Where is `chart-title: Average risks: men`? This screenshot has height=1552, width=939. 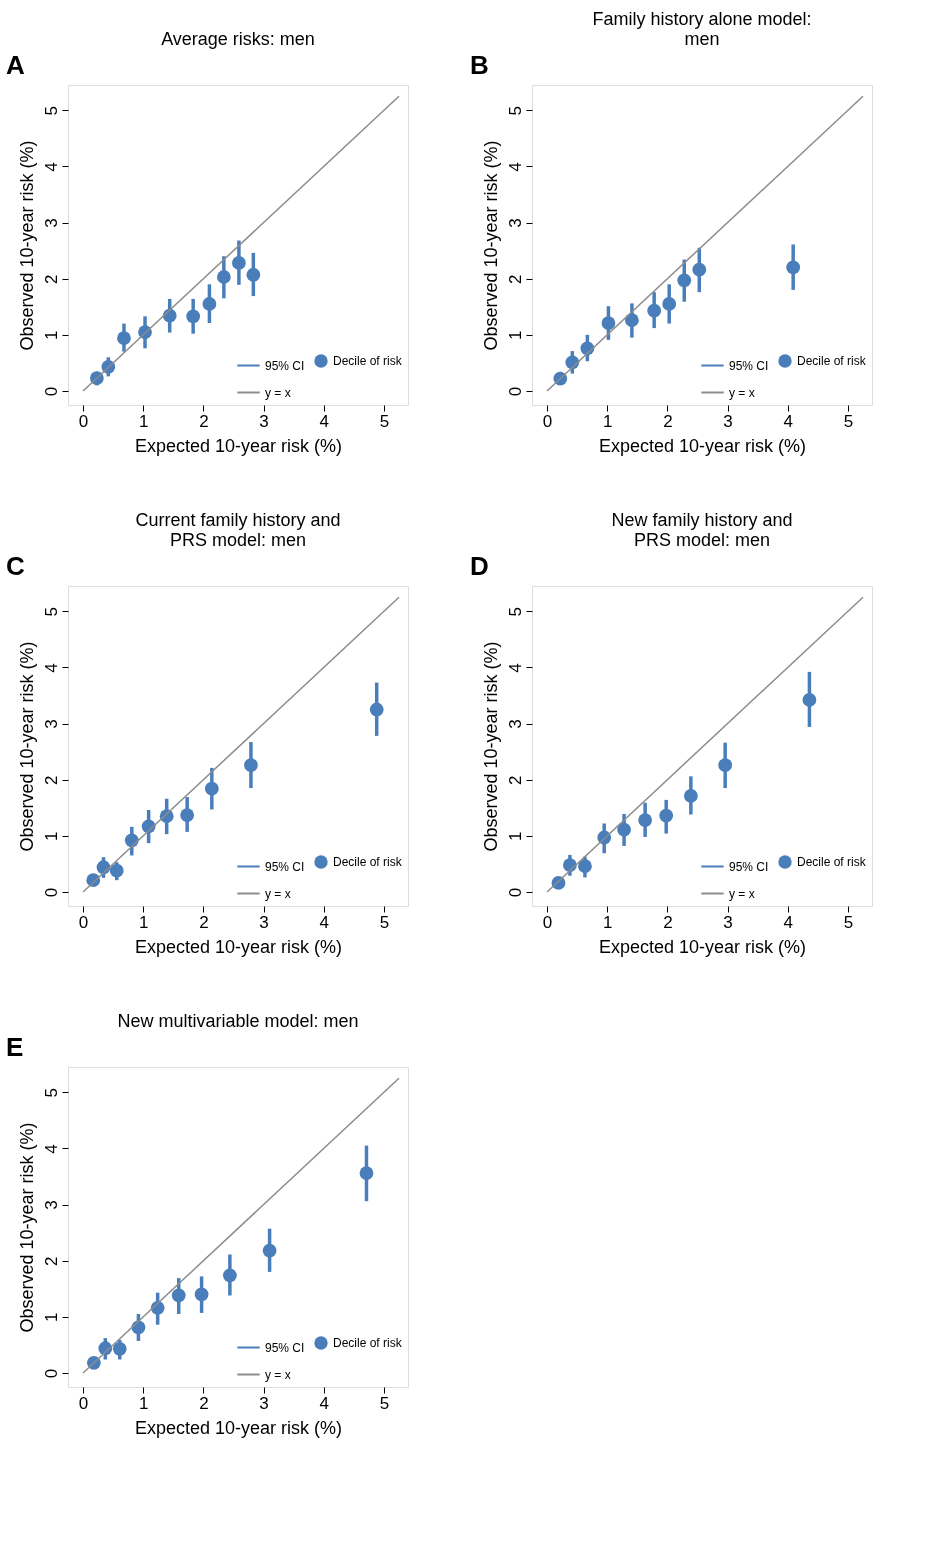 chart-title: Average risks: men is located at coordinates (238, 39).